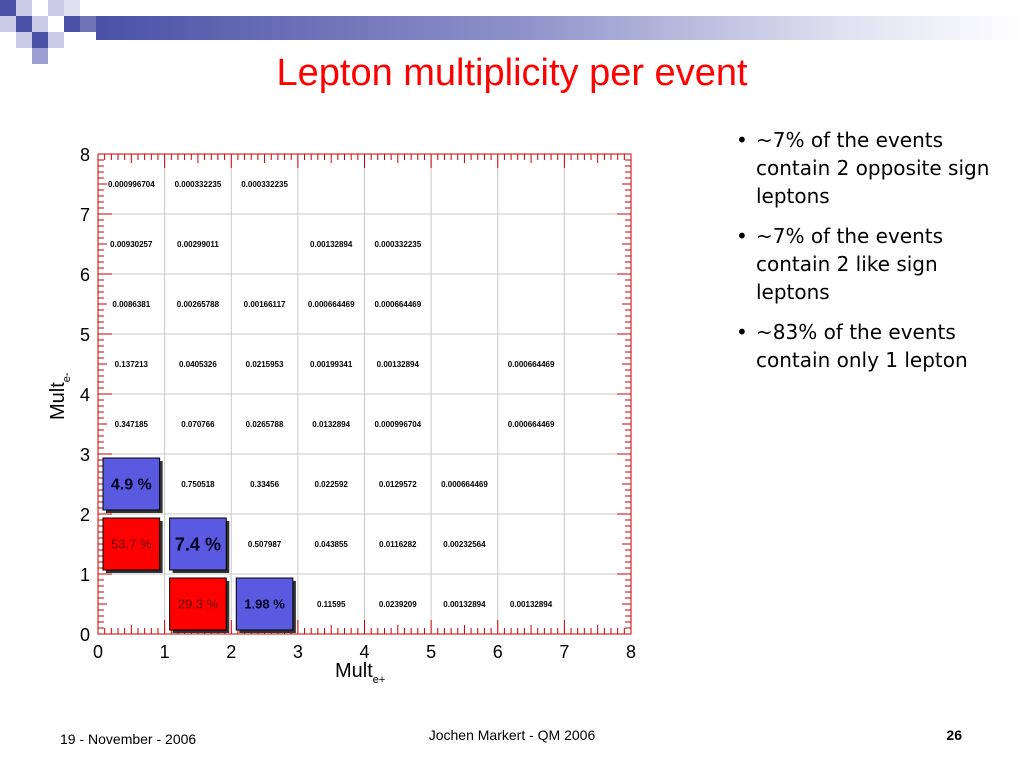 The height and width of the screenshot is (768, 1024). I want to click on footer-author: Jochen Markert - QM 2006, so click(512, 735).